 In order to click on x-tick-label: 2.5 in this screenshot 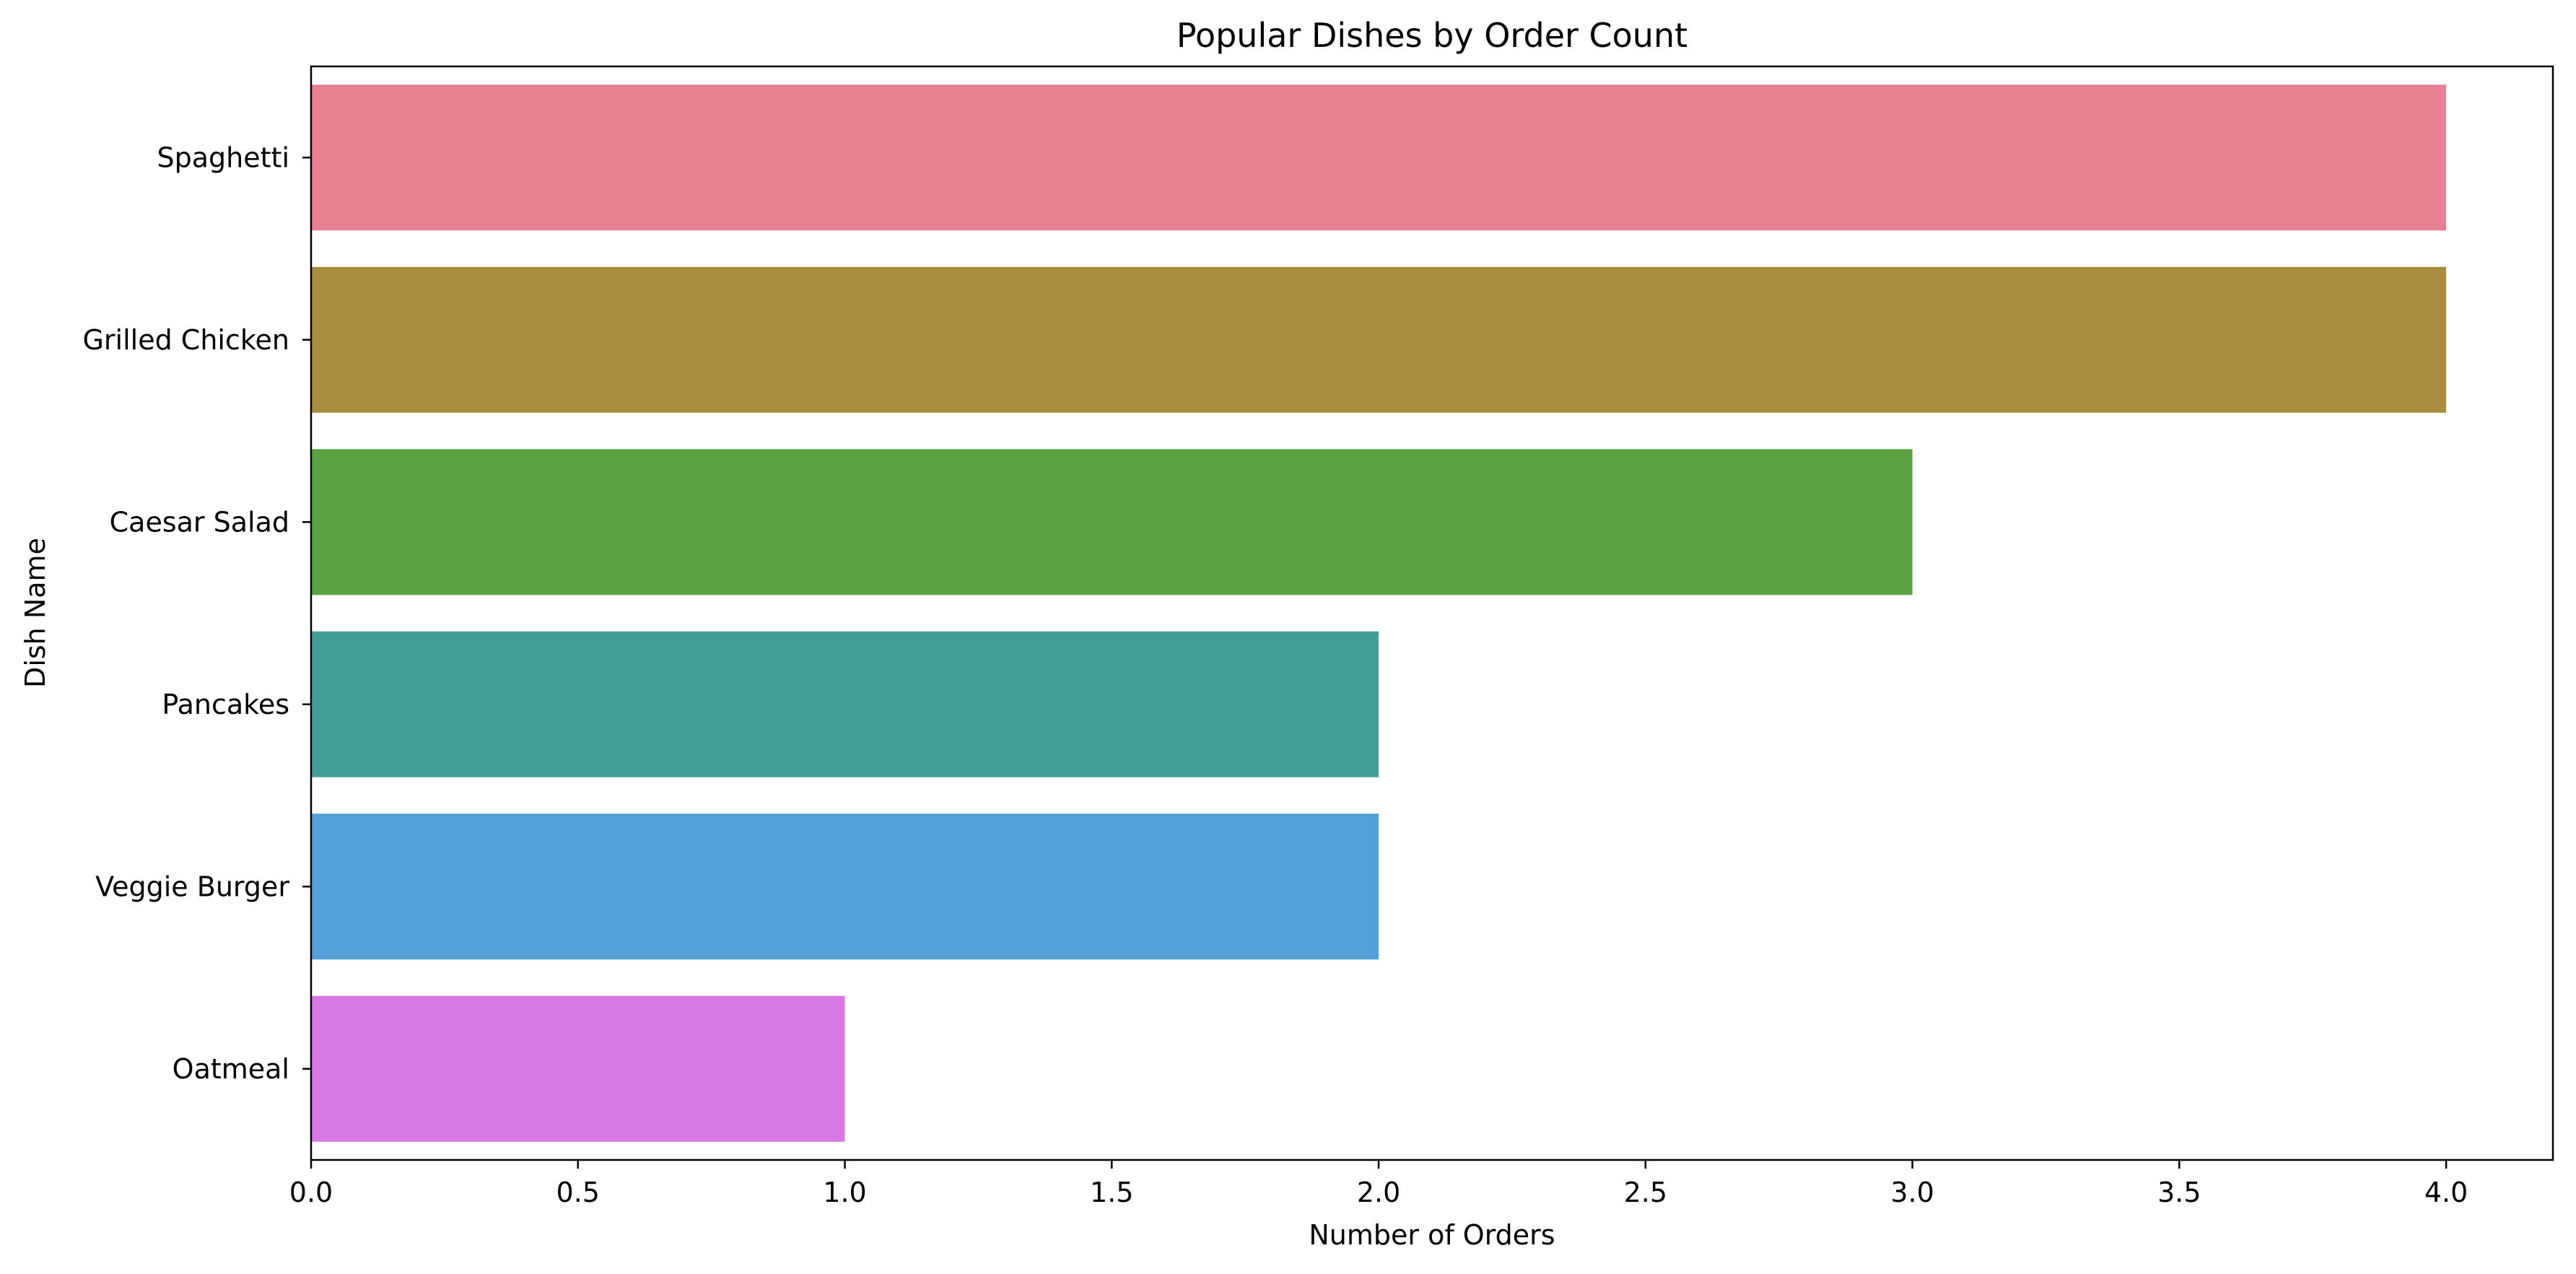, I will do `click(1645, 1192)`.